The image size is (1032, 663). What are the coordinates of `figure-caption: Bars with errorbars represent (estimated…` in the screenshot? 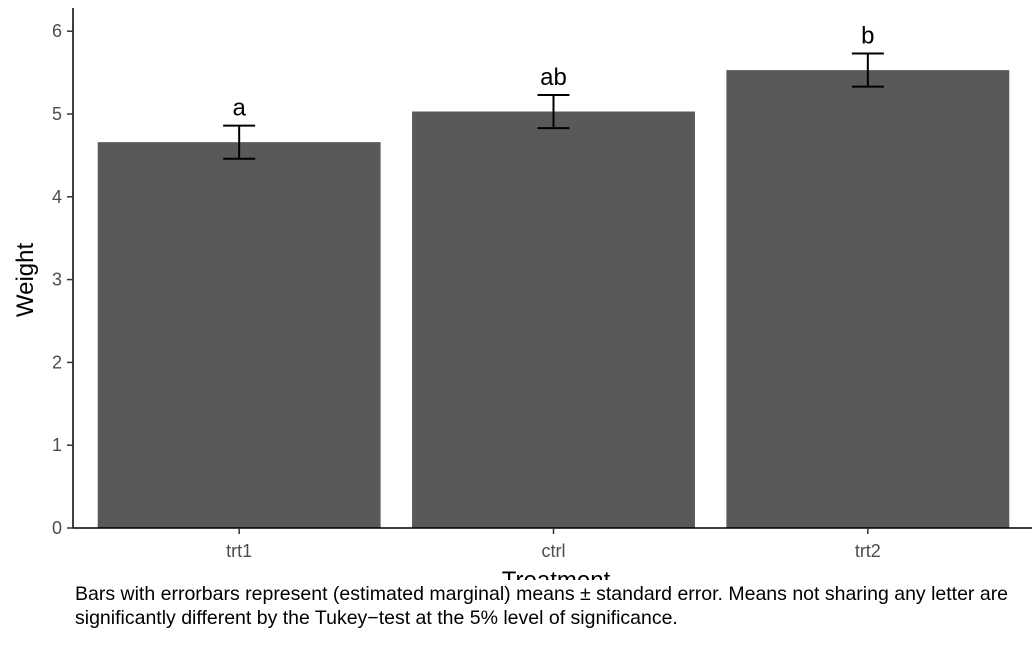 It's located at (542, 606).